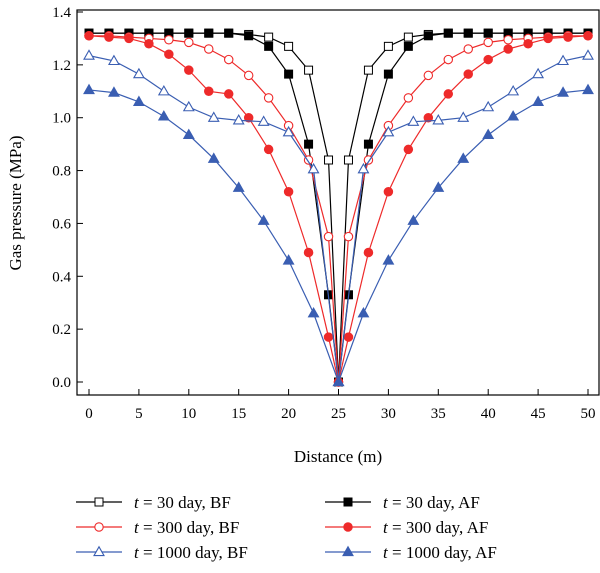  I want to click on legend-item: t = 1000 day, BF, so click(162, 552).